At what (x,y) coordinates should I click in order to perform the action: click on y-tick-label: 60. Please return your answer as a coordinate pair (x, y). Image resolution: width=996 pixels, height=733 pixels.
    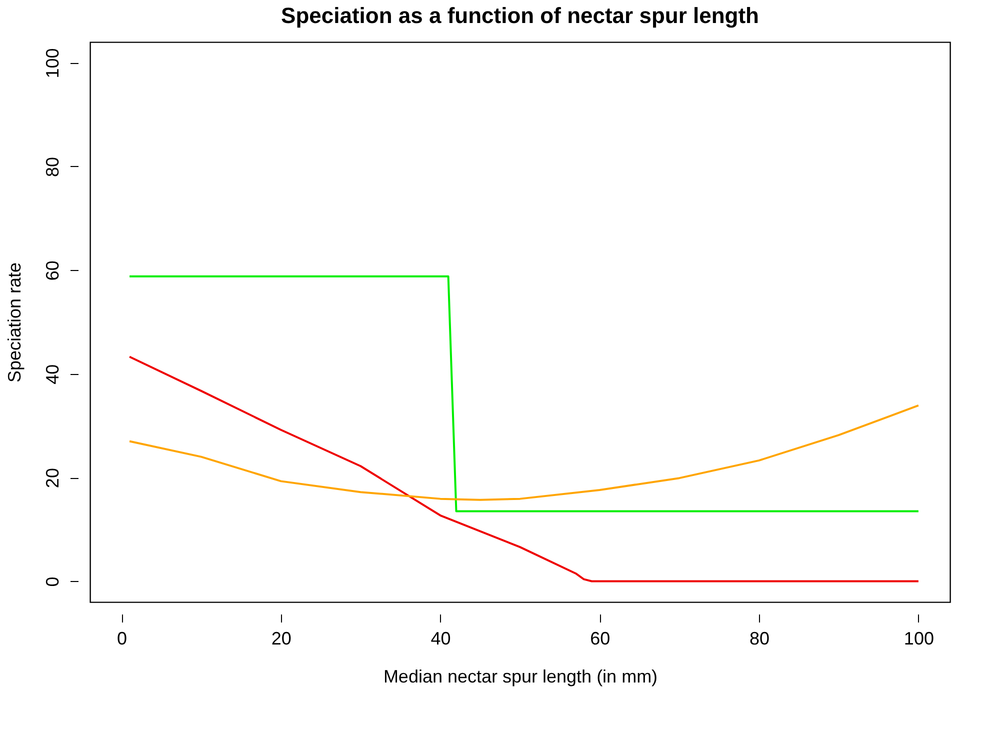
    Looking at the image, I should click on (52, 270).